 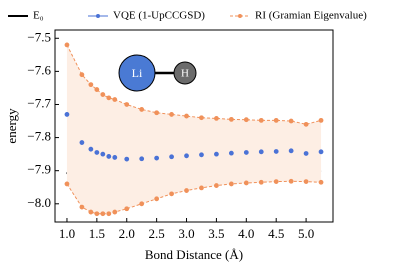 I want to click on y-tick-label: −7.7, so click(x=39, y=102).